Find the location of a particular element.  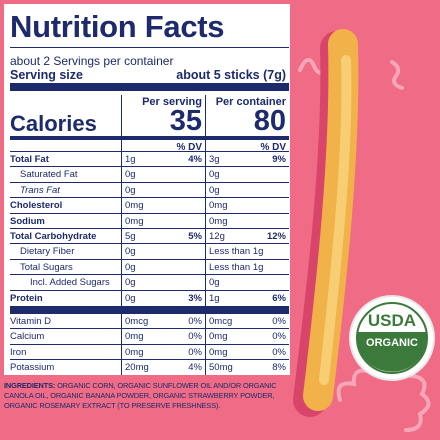

nutrient-name: Sodium is located at coordinates (27, 221).